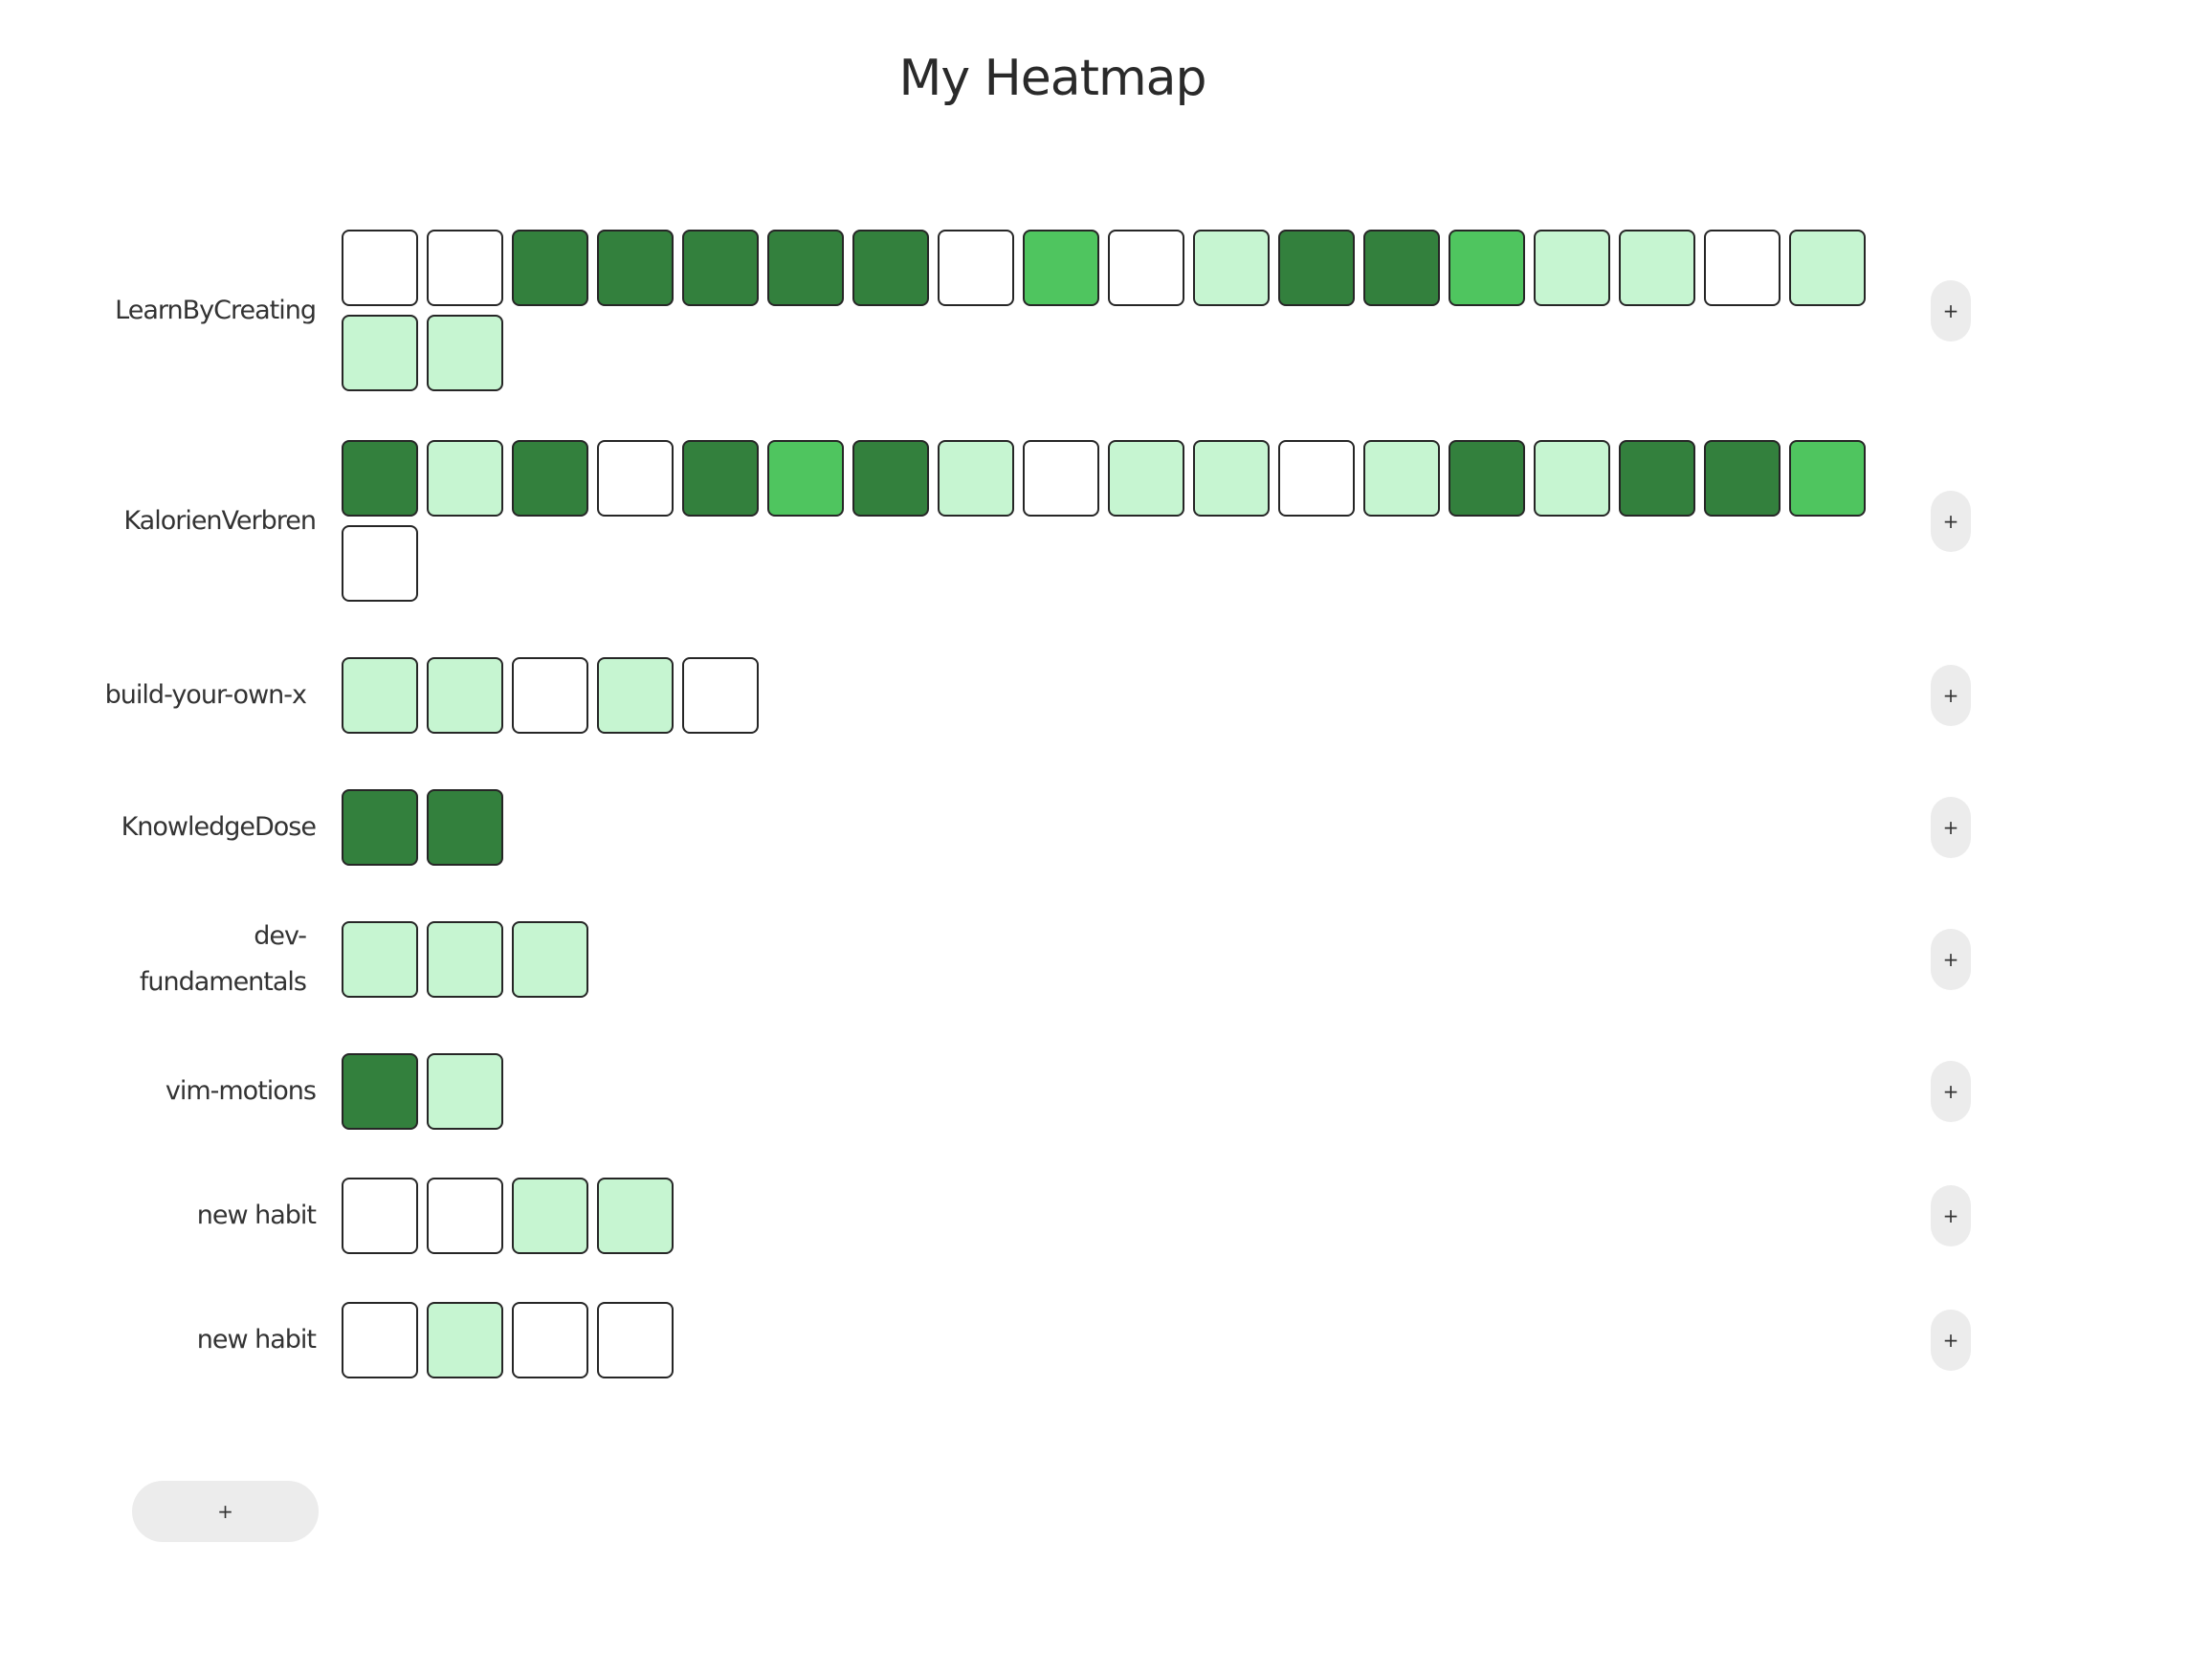  Describe the element at coordinates (220, 521) in the screenshot. I see `habit-name: KalorienVerbren` at that location.